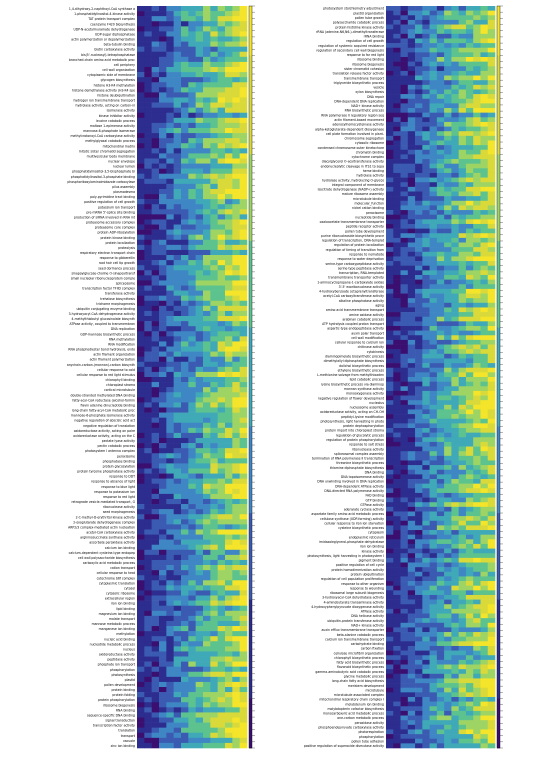 Image resolution: width=538 pixels, height=757 pixels. I want to click on row-label: carbohydrate binding, so click(367, 644).